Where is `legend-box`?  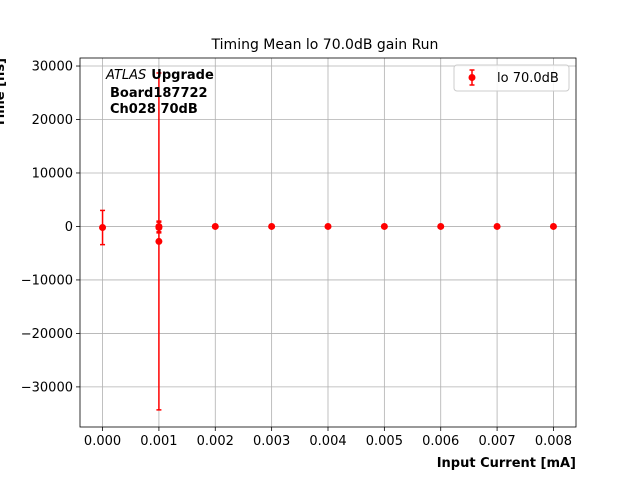 legend-box is located at coordinates (511, 78).